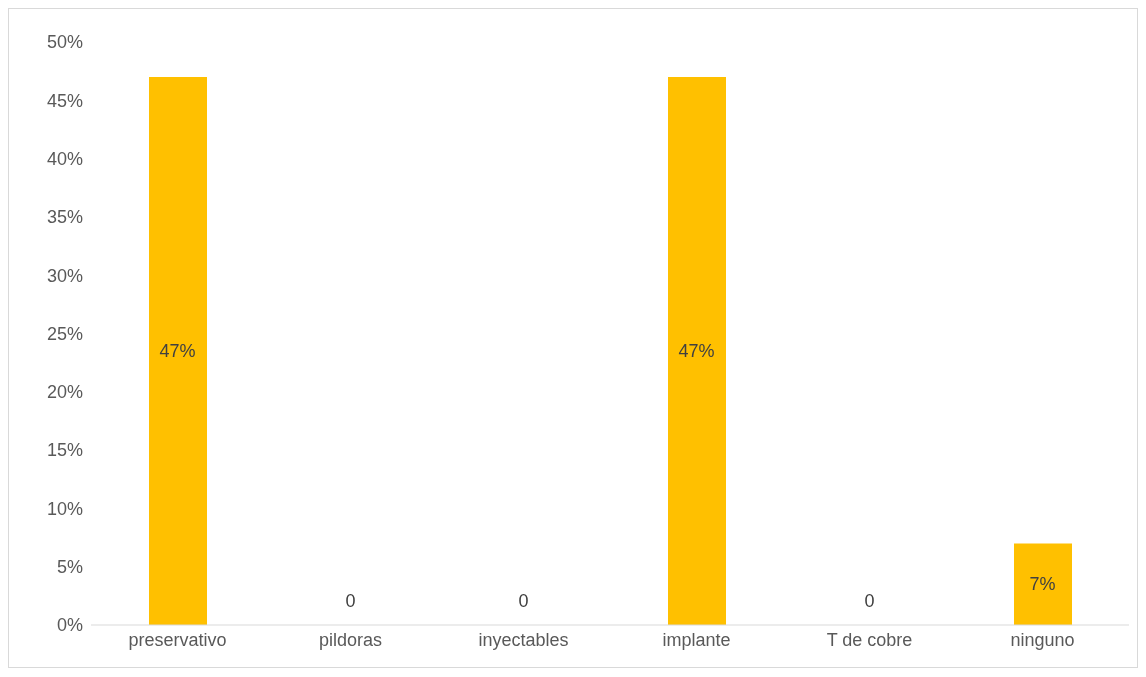  Describe the element at coordinates (1042, 584) in the screenshot. I see `data-label: 7%` at that location.